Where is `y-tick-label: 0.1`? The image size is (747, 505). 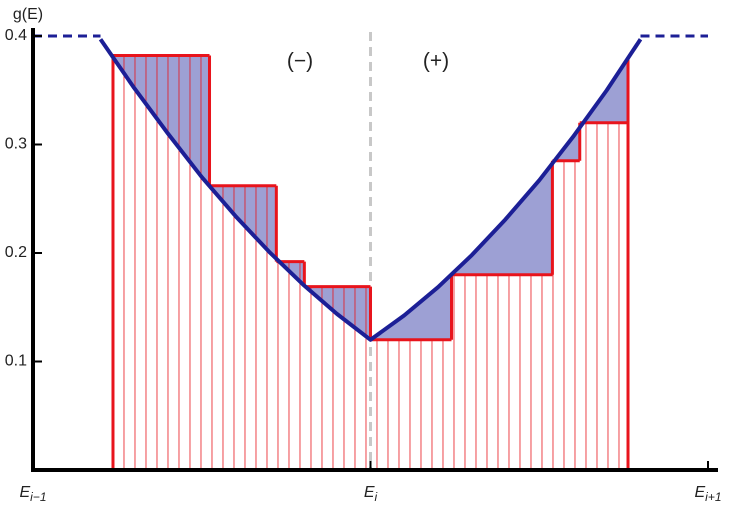 y-tick-label: 0.1 is located at coordinates (16, 361).